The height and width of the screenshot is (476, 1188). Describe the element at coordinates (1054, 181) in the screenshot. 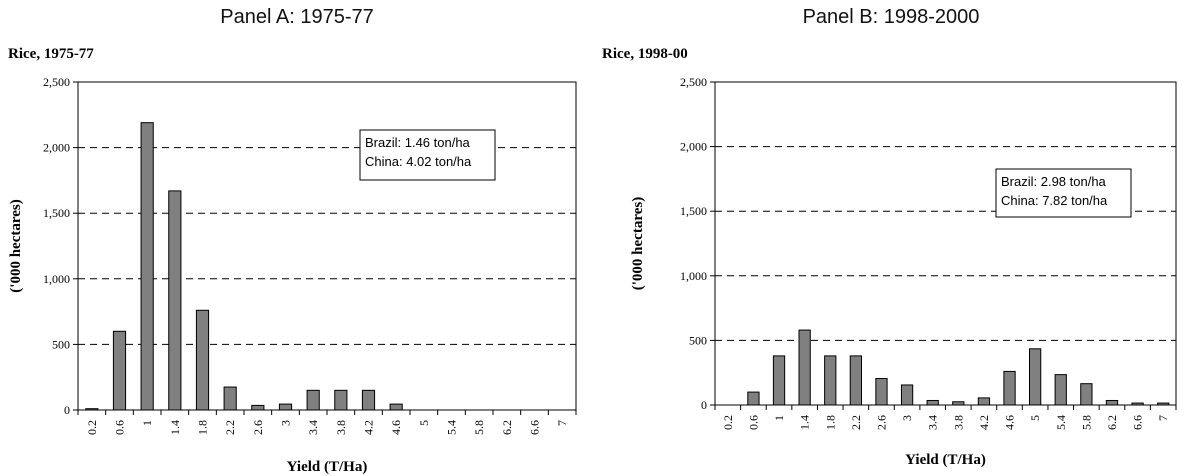

I see `legend-entry: Brazil: 2.98 ton/ha` at that location.